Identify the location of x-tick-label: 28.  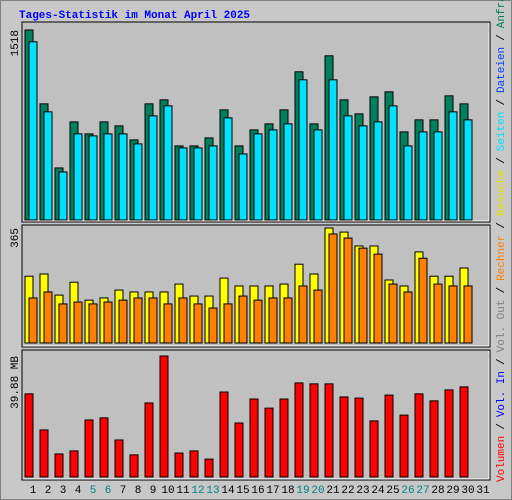
(437, 491).